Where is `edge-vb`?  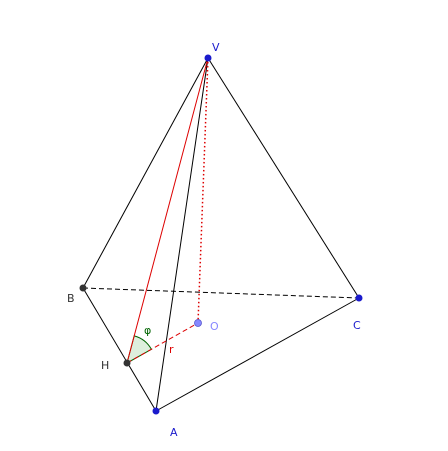 edge-vb is located at coordinates (145, 173).